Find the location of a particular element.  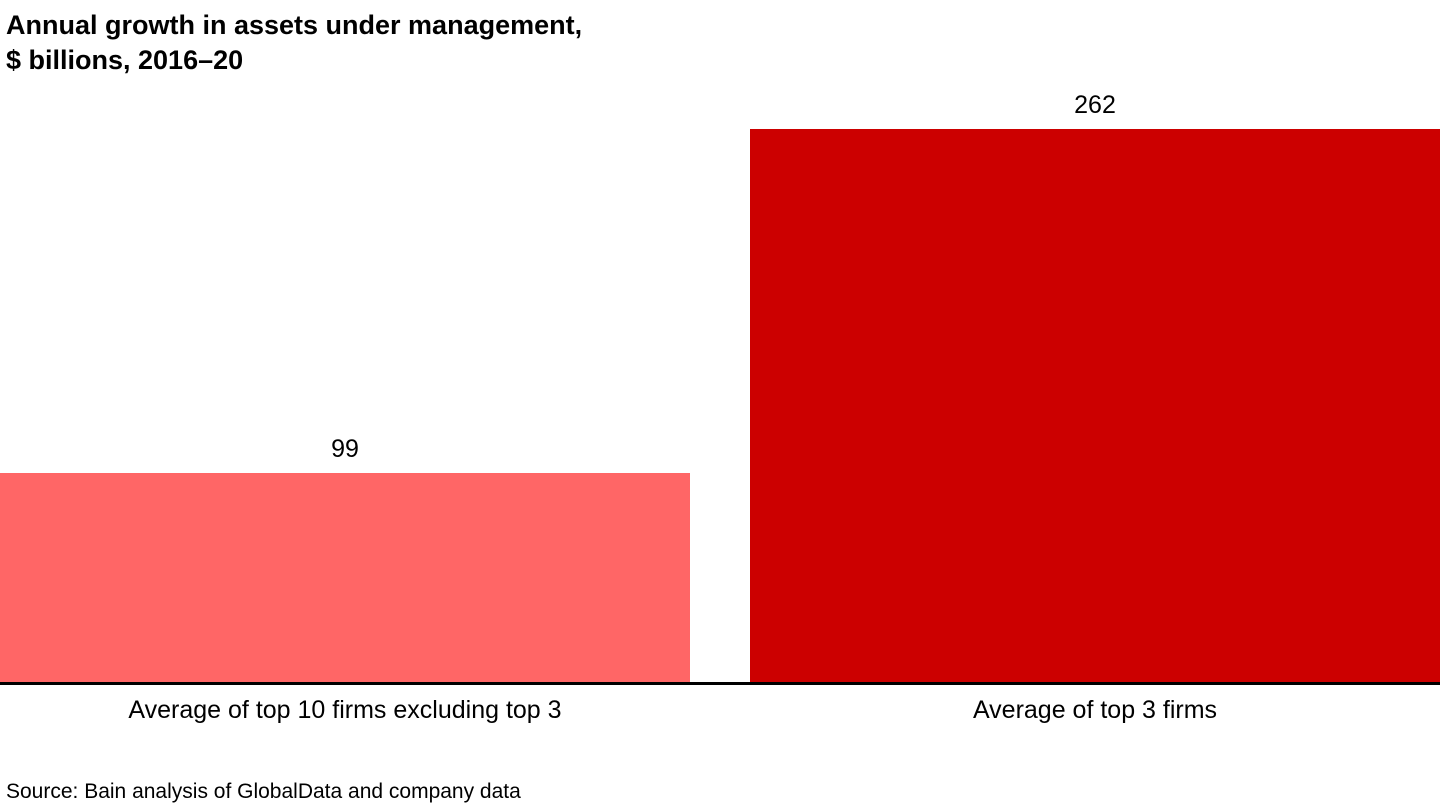

bar-value-label: 262 is located at coordinates (1095, 105).